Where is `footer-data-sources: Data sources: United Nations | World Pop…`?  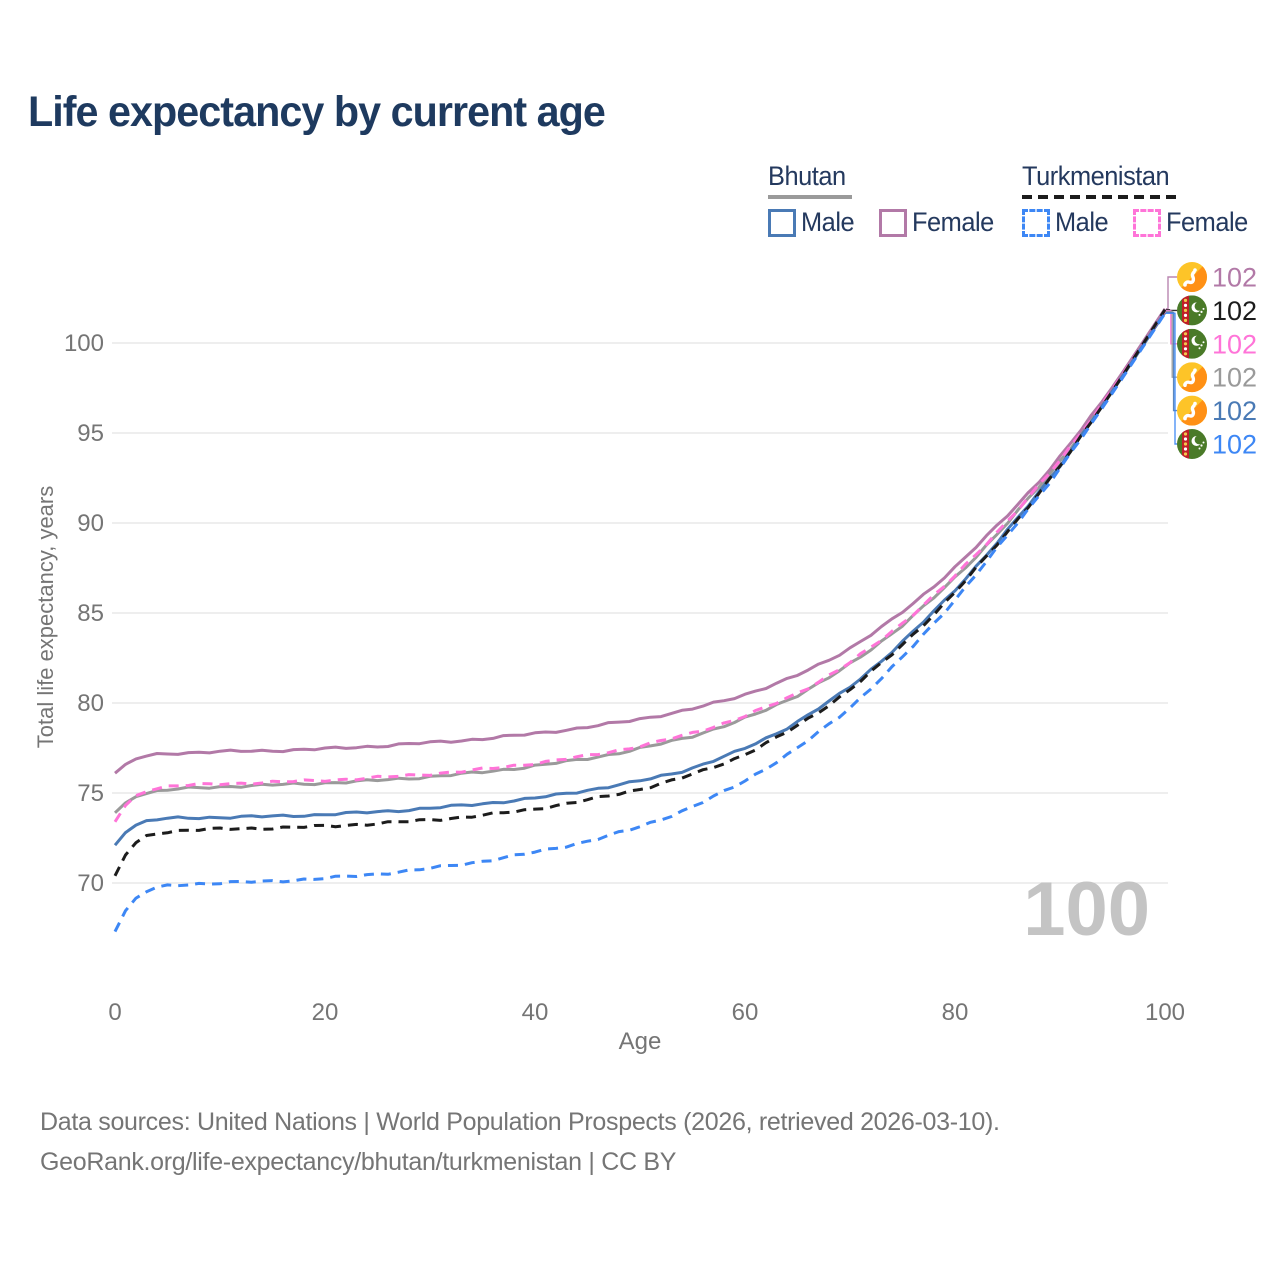 footer-data-sources: Data sources: United Nations | World Pop… is located at coordinates (520, 1122).